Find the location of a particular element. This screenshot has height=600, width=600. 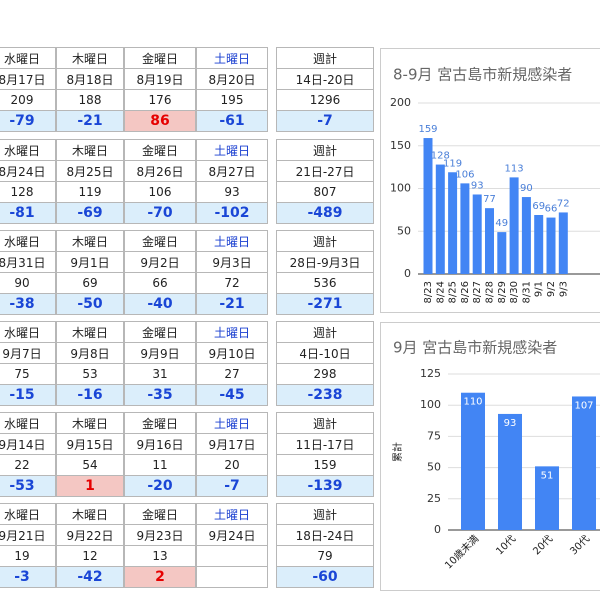

y-tick-label: 125 is located at coordinates (430, 373).